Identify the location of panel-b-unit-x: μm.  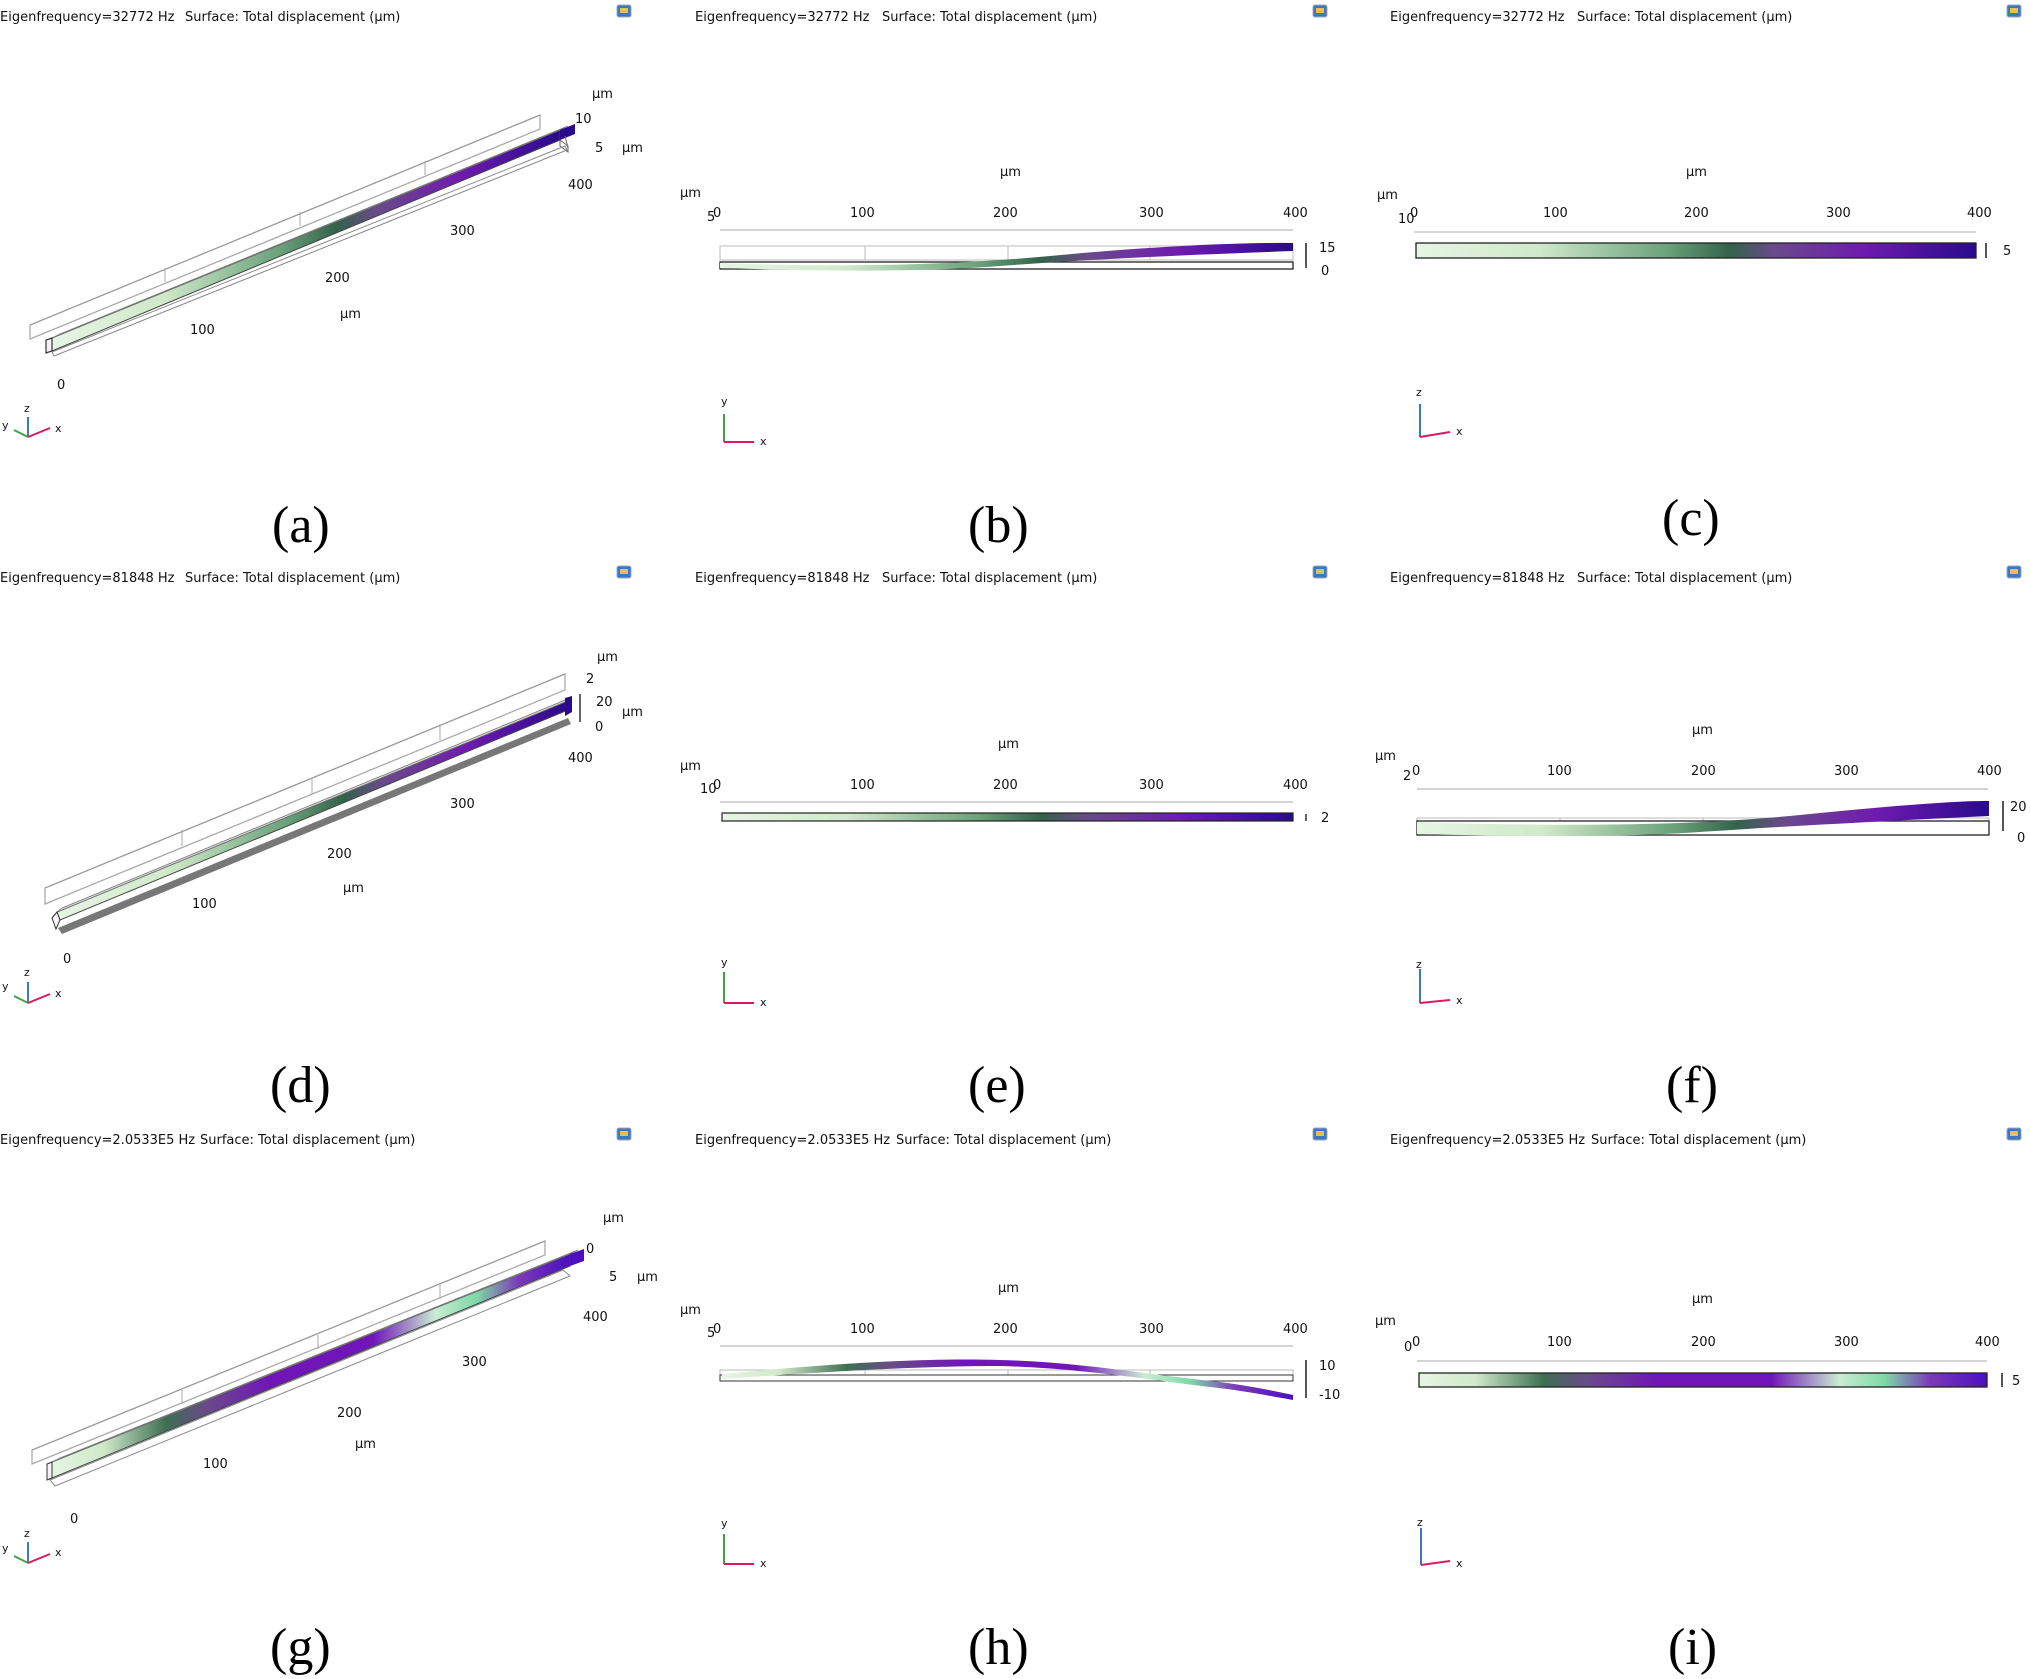
(1010, 172).